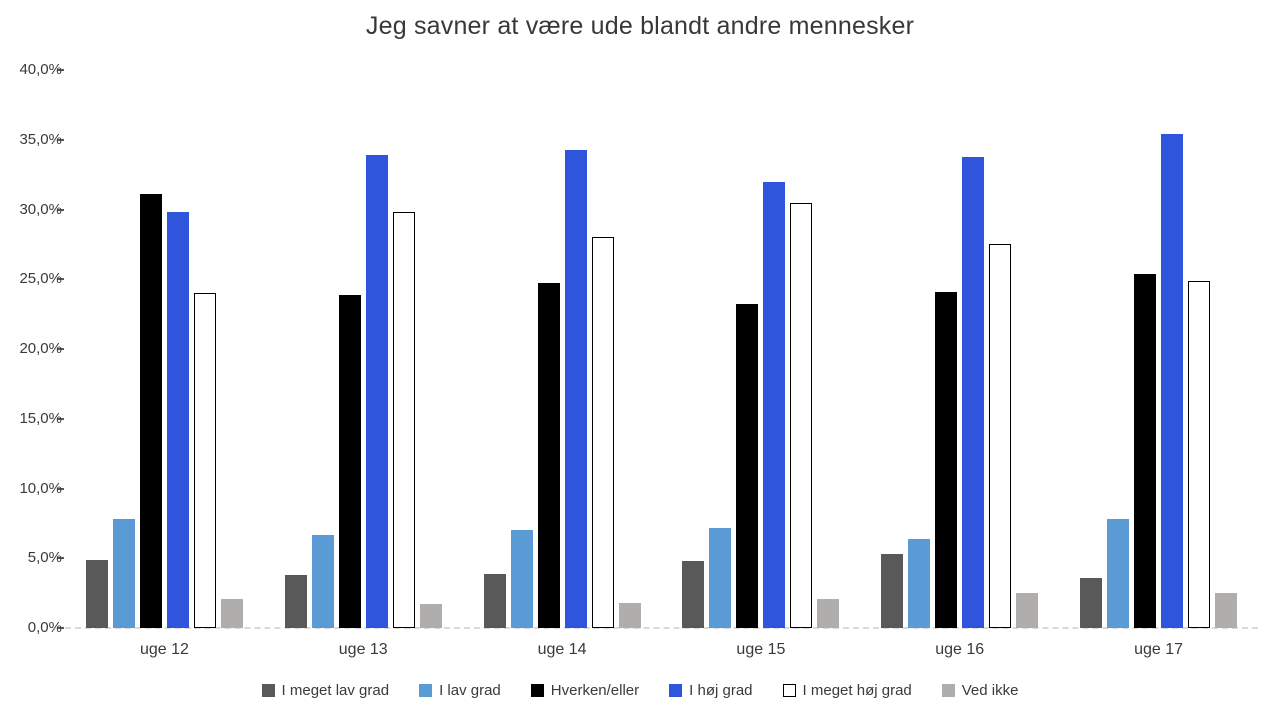 Image resolution: width=1280 pixels, height=720 pixels. I want to click on legend-item: Ved ikke, so click(980, 690).